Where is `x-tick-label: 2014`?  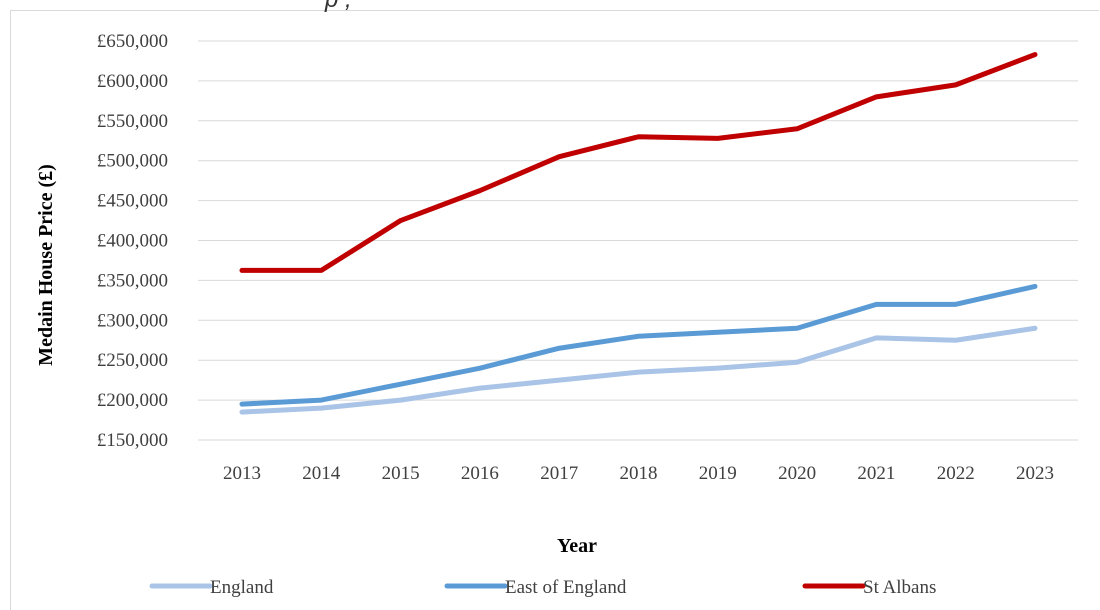
x-tick-label: 2014 is located at coordinates (321, 473).